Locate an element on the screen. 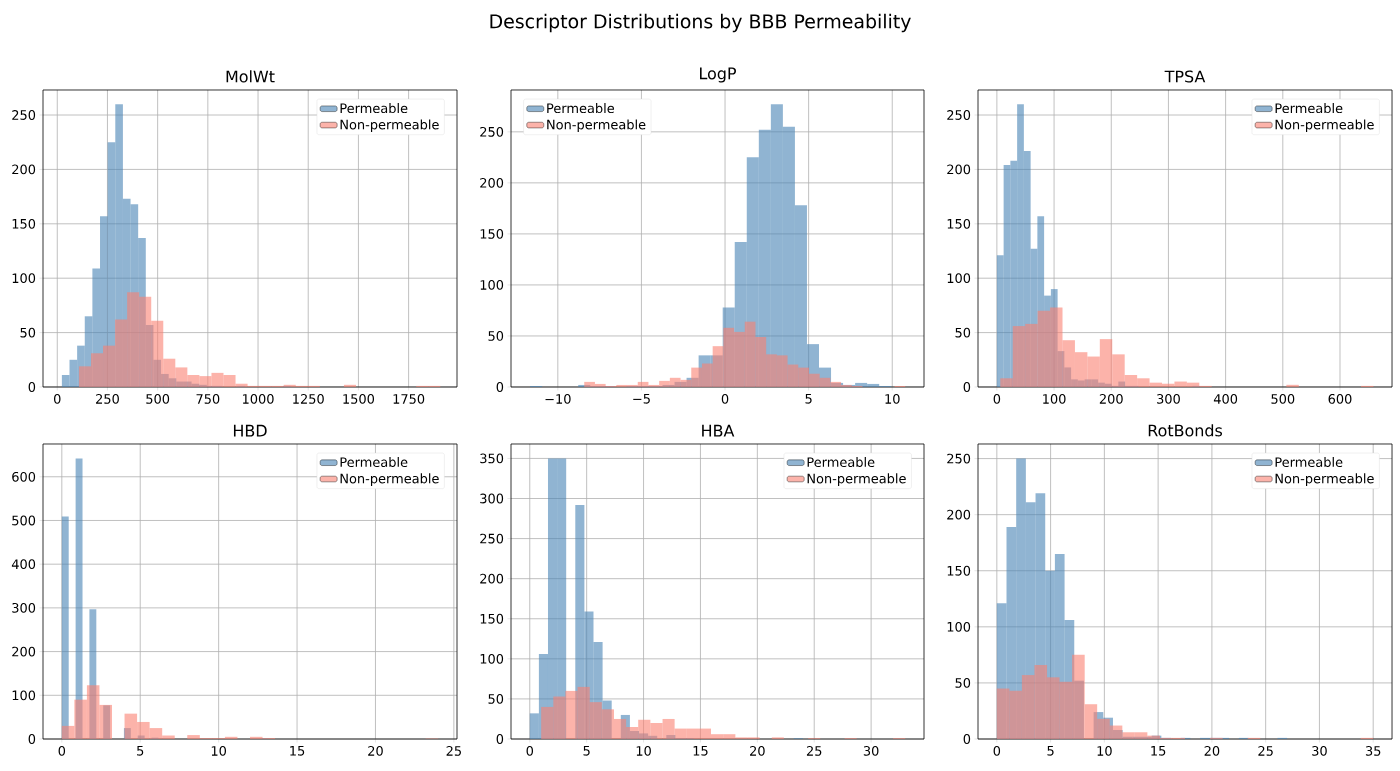 This screenshot has height=771, width=1400. chart-title: RotBonds is located at coordinates (1185, 430).